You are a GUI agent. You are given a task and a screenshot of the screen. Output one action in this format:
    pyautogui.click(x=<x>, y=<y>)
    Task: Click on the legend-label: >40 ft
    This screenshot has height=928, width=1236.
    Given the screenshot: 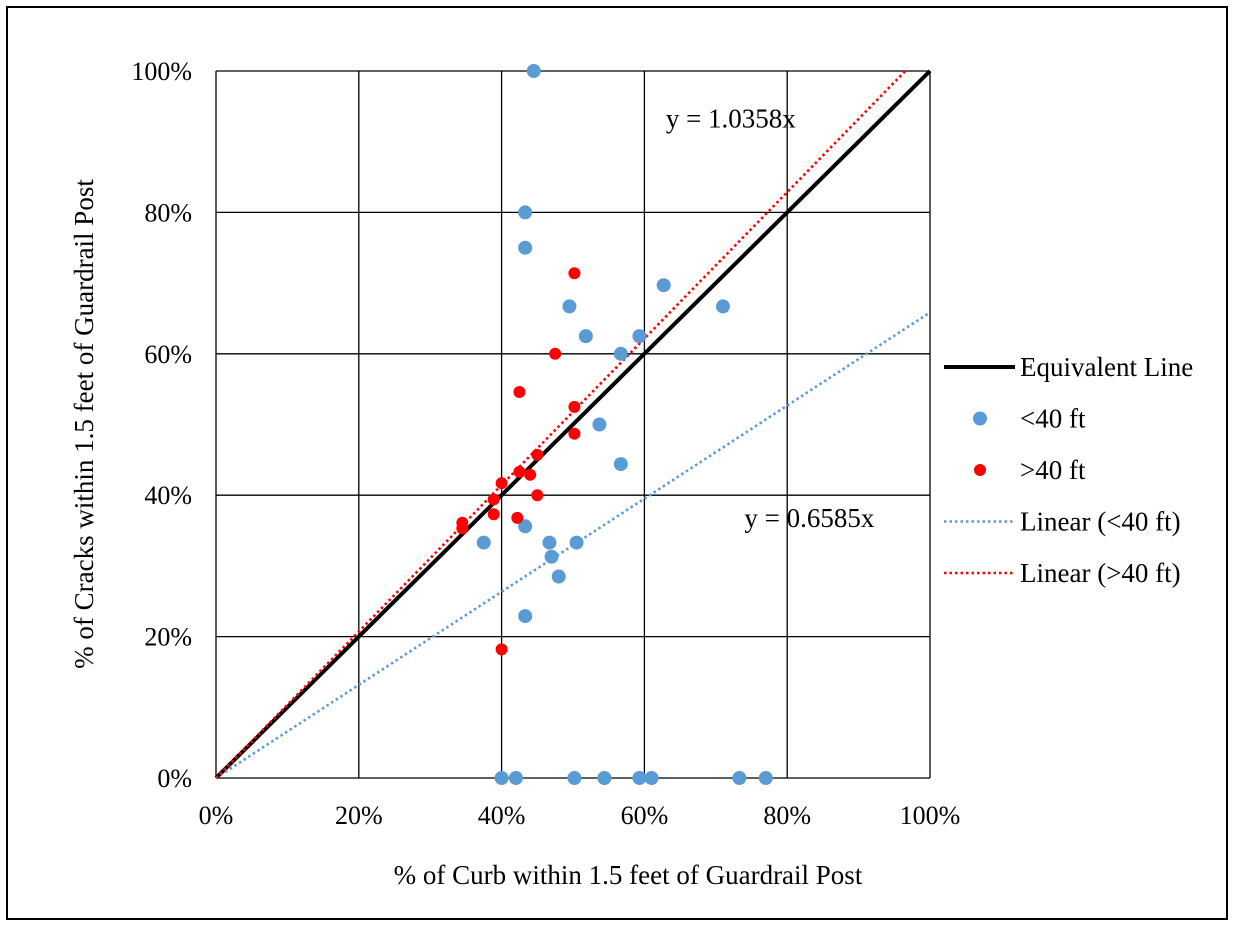 What is the action you would take?
    pyautogui.click(x=1053, y=470)
    